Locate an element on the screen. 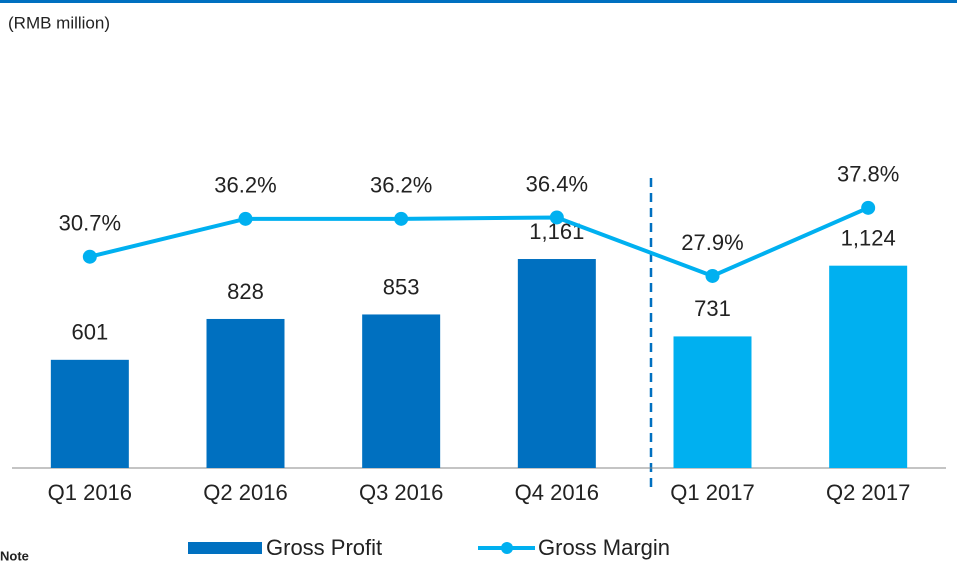 This screenshot has height=561, width=957. bar-value-label: 1,124 is located at coordinates (868, 237).